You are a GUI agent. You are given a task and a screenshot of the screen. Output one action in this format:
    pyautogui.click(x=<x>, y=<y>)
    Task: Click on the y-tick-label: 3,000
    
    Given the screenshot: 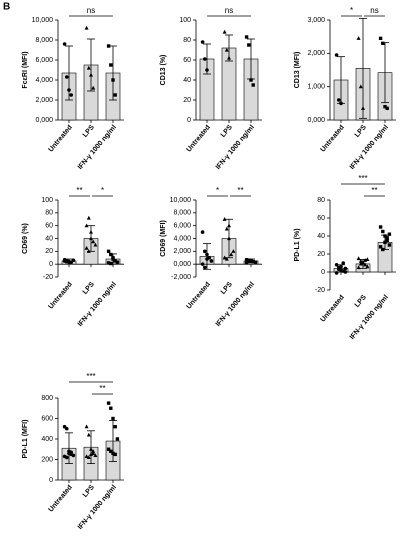 What is the action you would take?
    pyautogui.click(x=316, y=20)
    